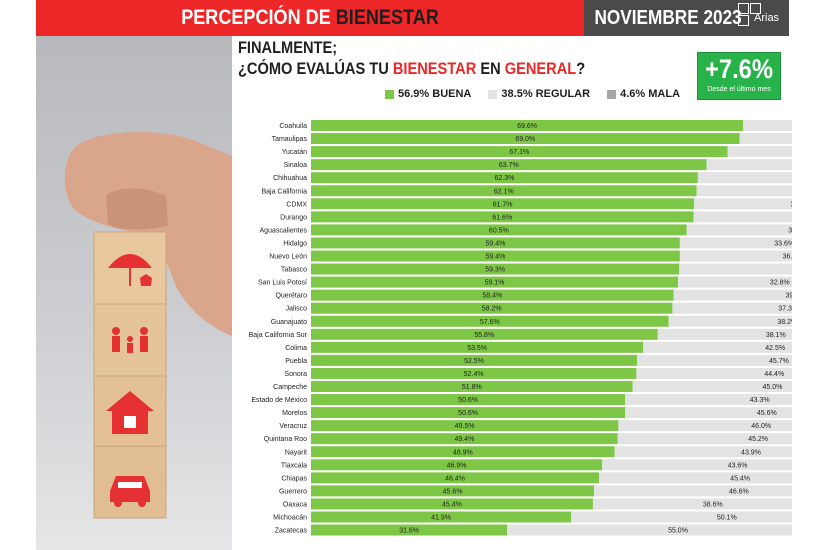  I want to click on data-label-buena: 58.2%, so click(492, 309).